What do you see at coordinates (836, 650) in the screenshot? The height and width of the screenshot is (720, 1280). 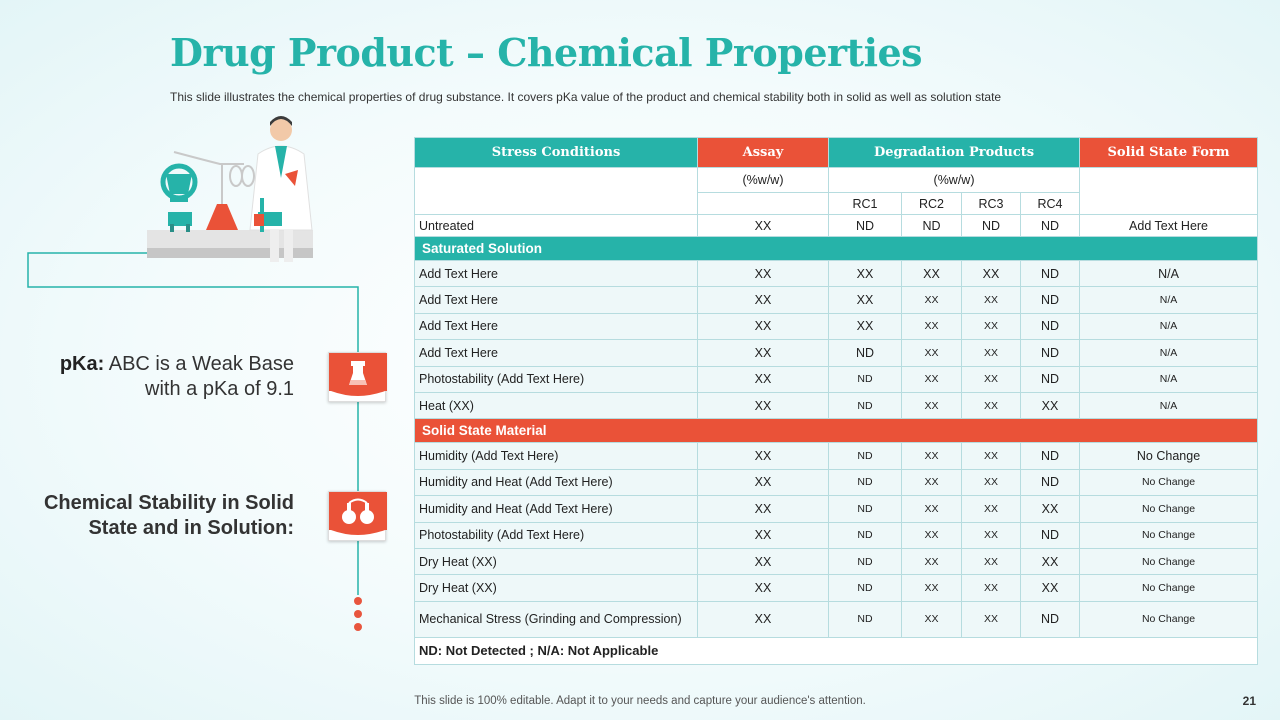 I see `table-footnote: ND: Not Detected ; N/A: Not Applicable` at bounding box center [836, 650].